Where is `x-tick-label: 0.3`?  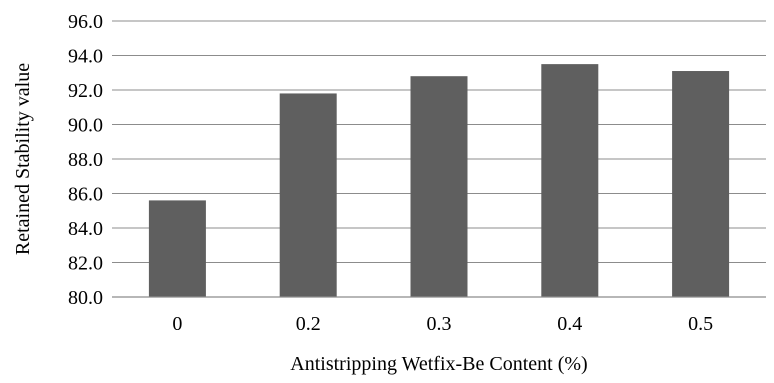 x-tick-label: 0.3 is located at coordinates (439, 324).